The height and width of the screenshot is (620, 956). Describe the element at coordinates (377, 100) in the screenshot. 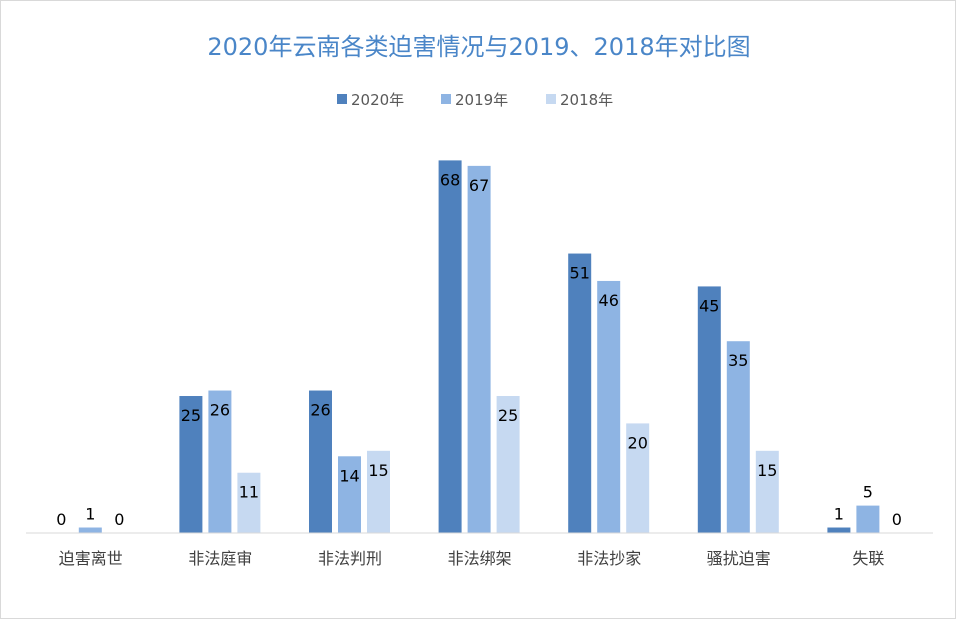

I see `legend-label: 2020年` at that location.